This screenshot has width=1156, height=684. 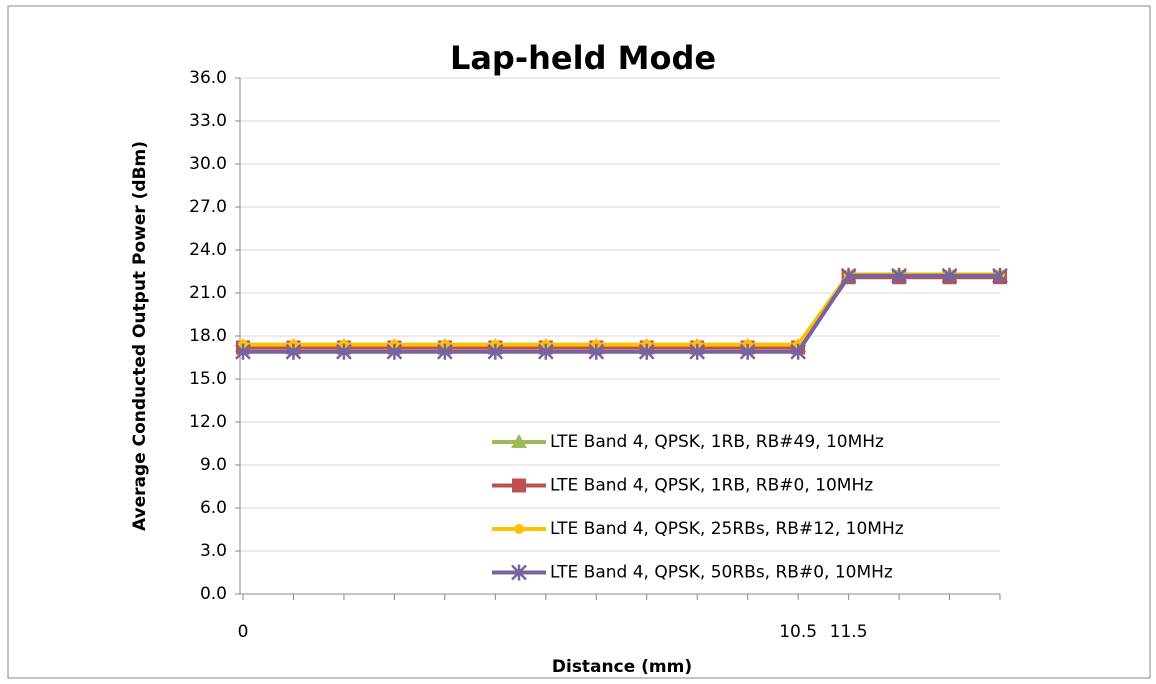 What do you see at coordinates (721, 573) in the screenshot?
I see `legend-label: LTE Band 4, QPSK, 50RBs, RB#0, 10MHz` at bounding box center [721, 573].